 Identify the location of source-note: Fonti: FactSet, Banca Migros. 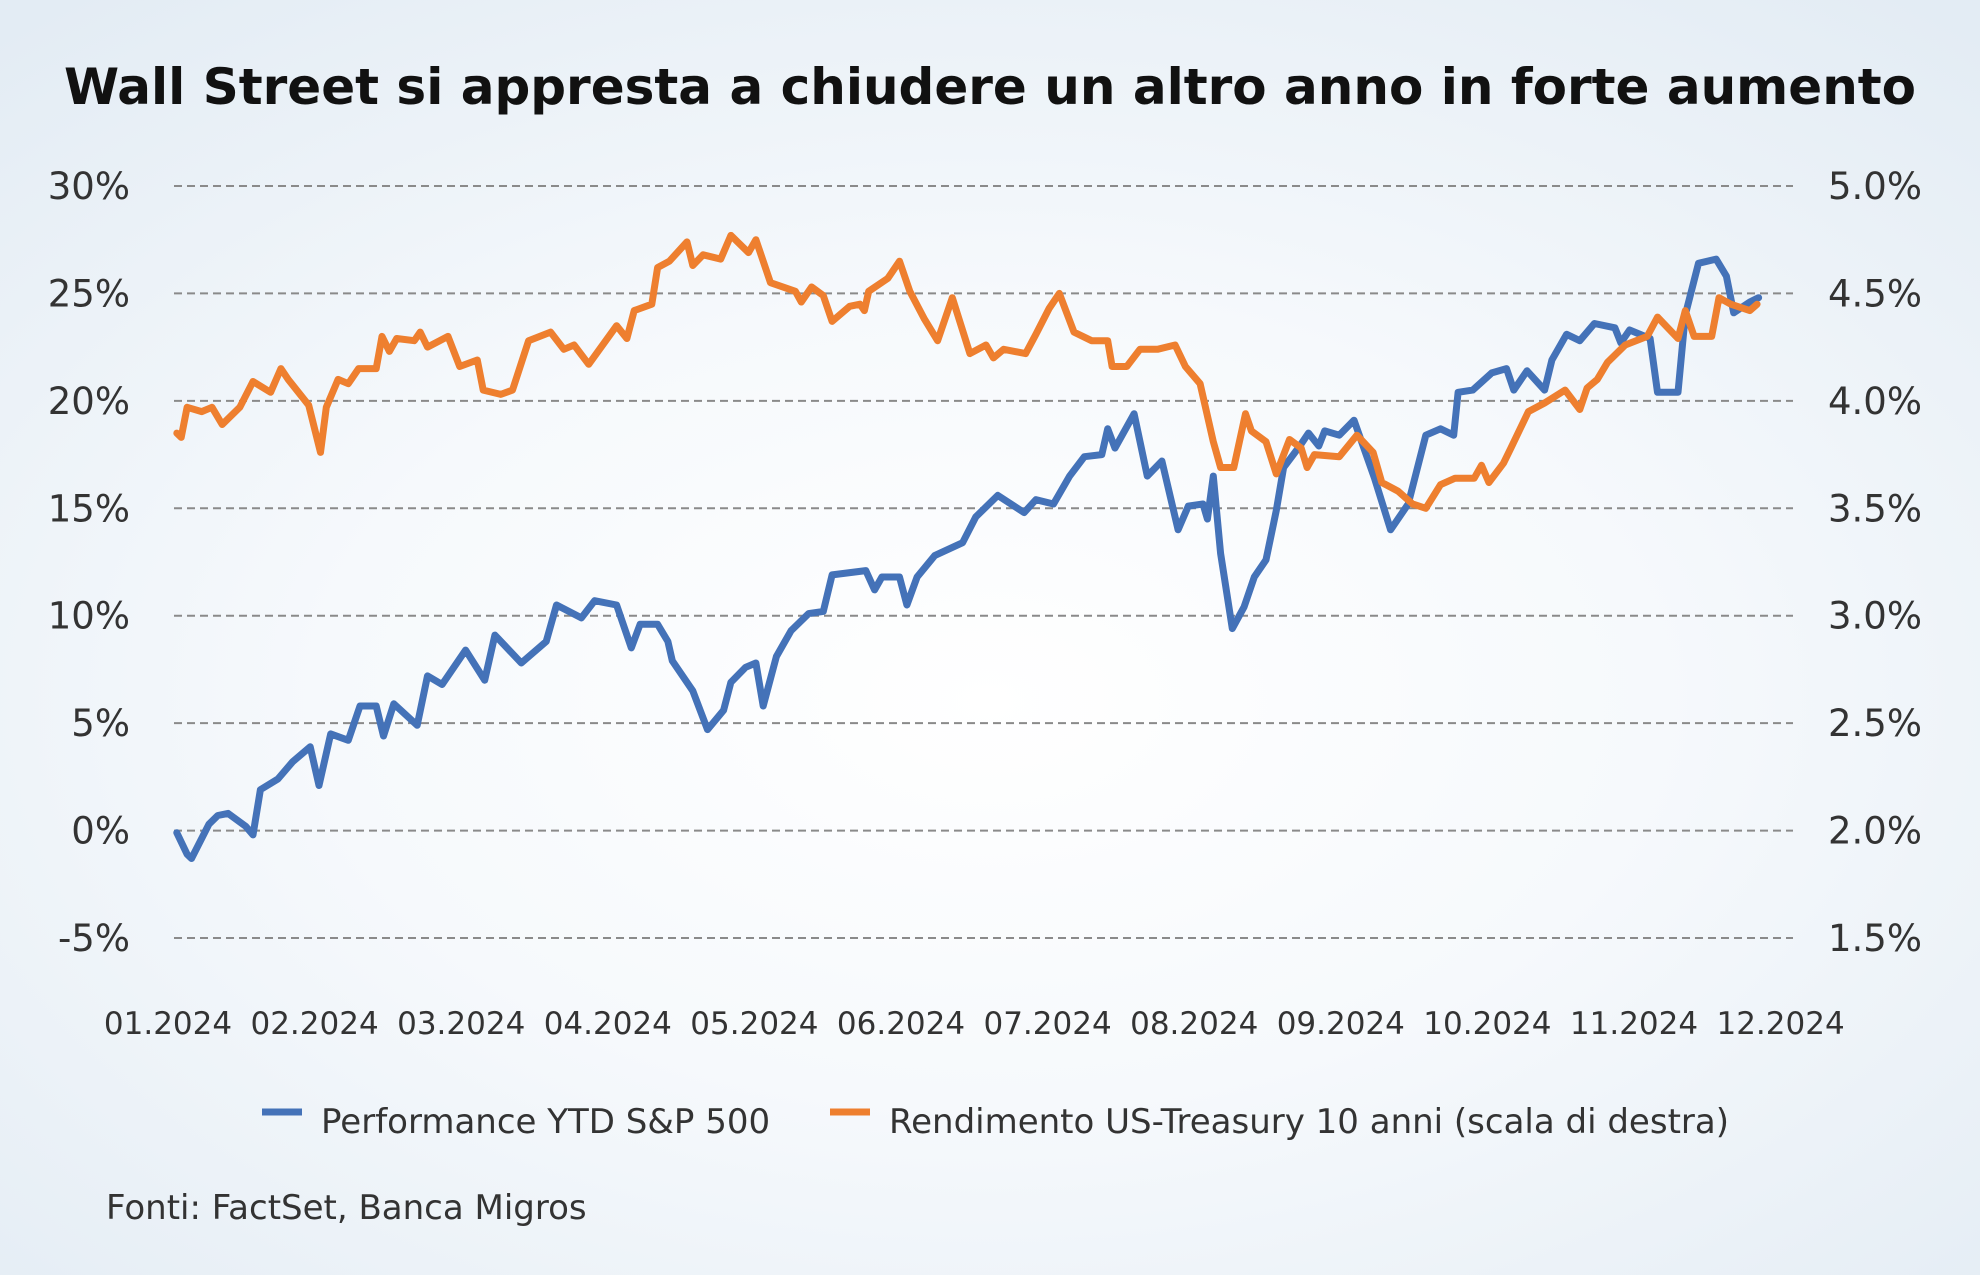
(346, 1208).